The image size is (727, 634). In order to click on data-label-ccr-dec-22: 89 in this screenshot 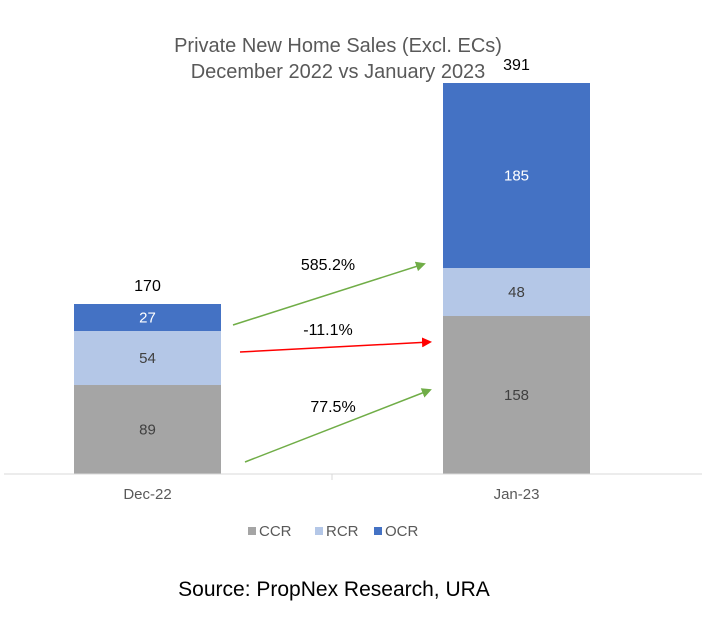, I will do `click(147, 430)`.